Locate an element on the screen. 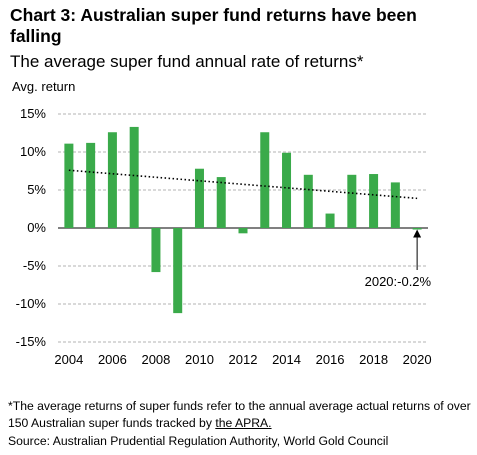  x-tick-label: 2018 is located at coordinates (373, 359).